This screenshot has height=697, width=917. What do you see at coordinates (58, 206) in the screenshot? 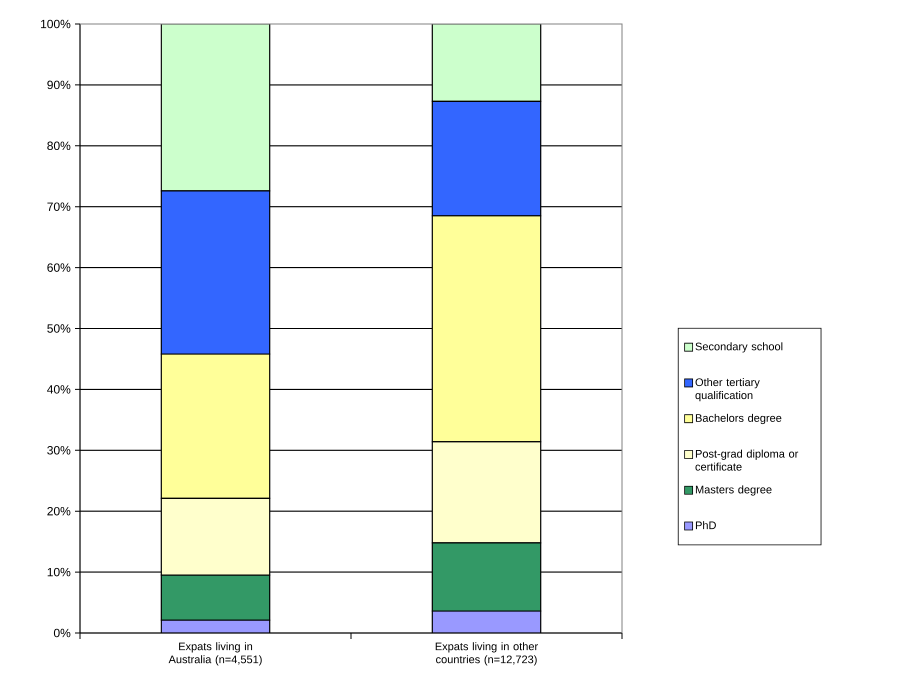
I see `y-tick-label: 70%` at bounding box center [58, 206].